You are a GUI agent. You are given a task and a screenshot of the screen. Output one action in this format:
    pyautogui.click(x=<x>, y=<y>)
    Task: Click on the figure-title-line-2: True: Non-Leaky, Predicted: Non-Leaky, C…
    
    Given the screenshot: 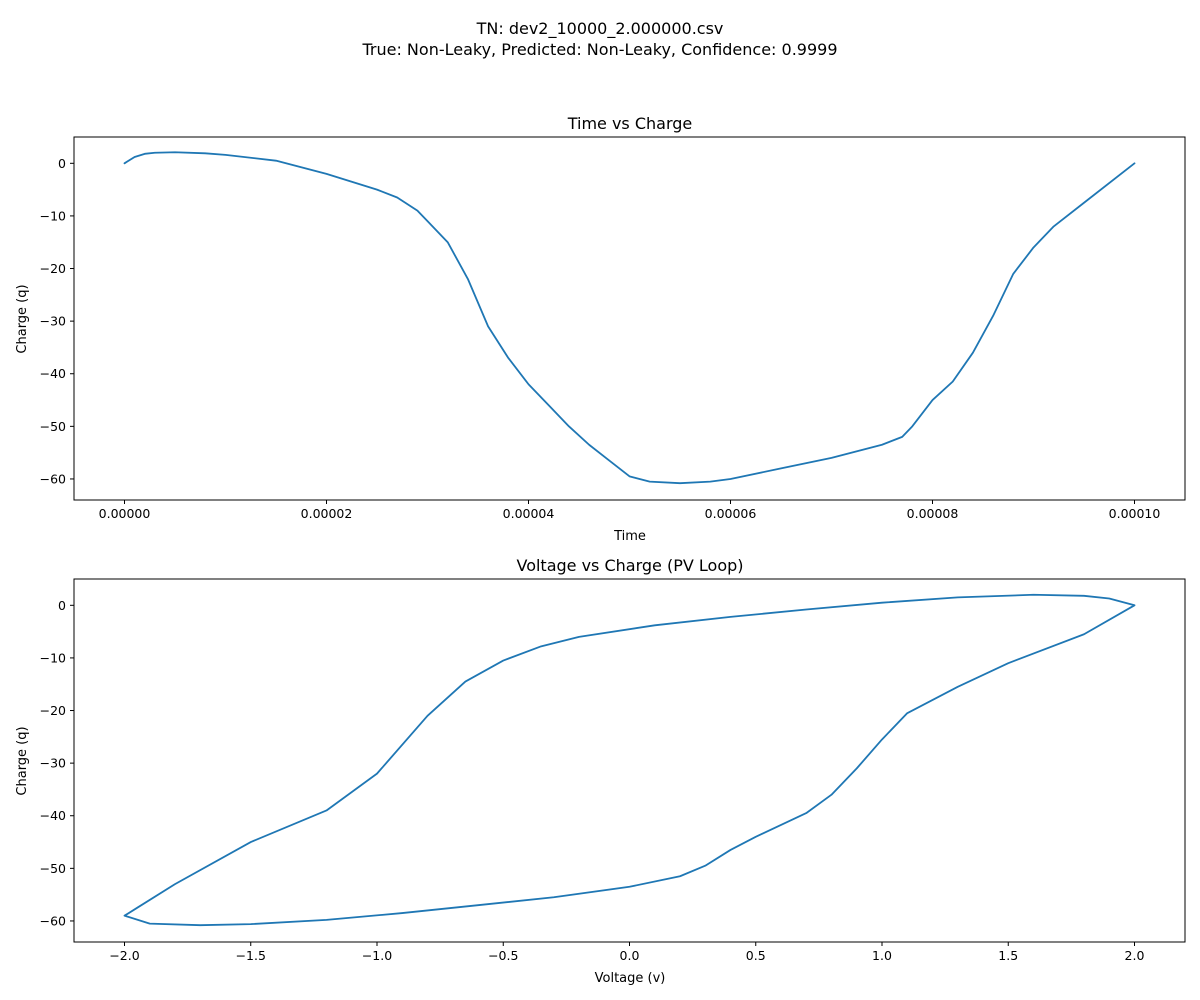 What is the action you would take?
    pyautogui.click(x=599, y=49)
    